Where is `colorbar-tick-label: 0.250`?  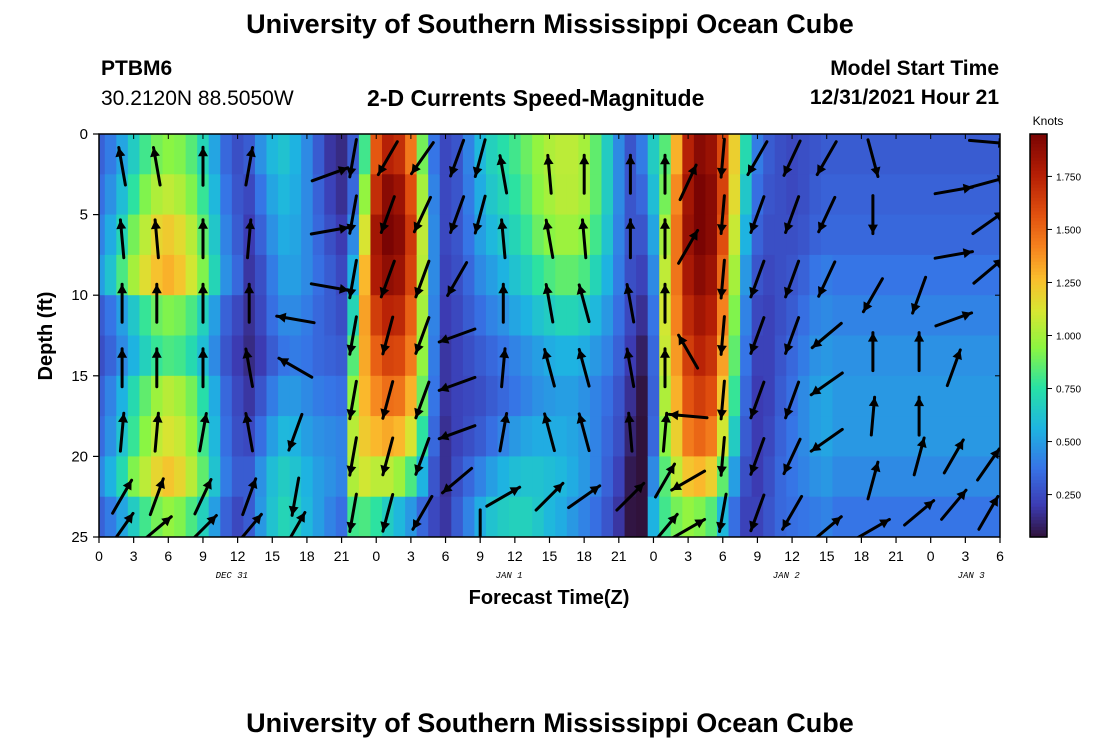
colorbar-tick-label: 0.250 is located at coordinates (1068, 496).